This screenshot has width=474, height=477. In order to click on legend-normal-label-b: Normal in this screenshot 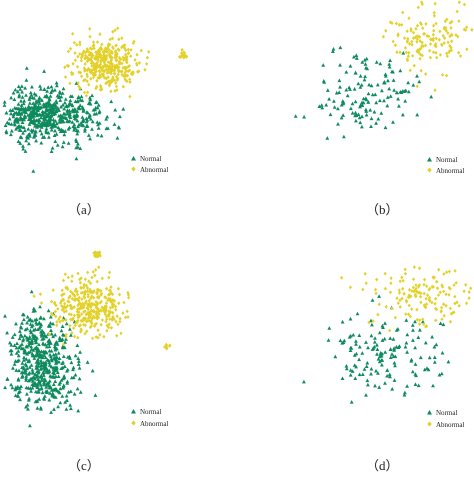, I will do `click(446, 160)`.